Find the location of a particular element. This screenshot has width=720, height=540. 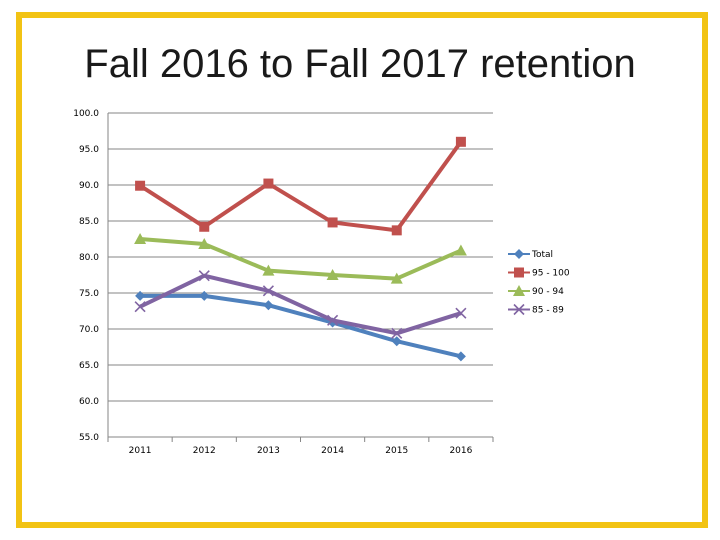

legend-item: 95 - 100 is located at coordinates (539, 273).